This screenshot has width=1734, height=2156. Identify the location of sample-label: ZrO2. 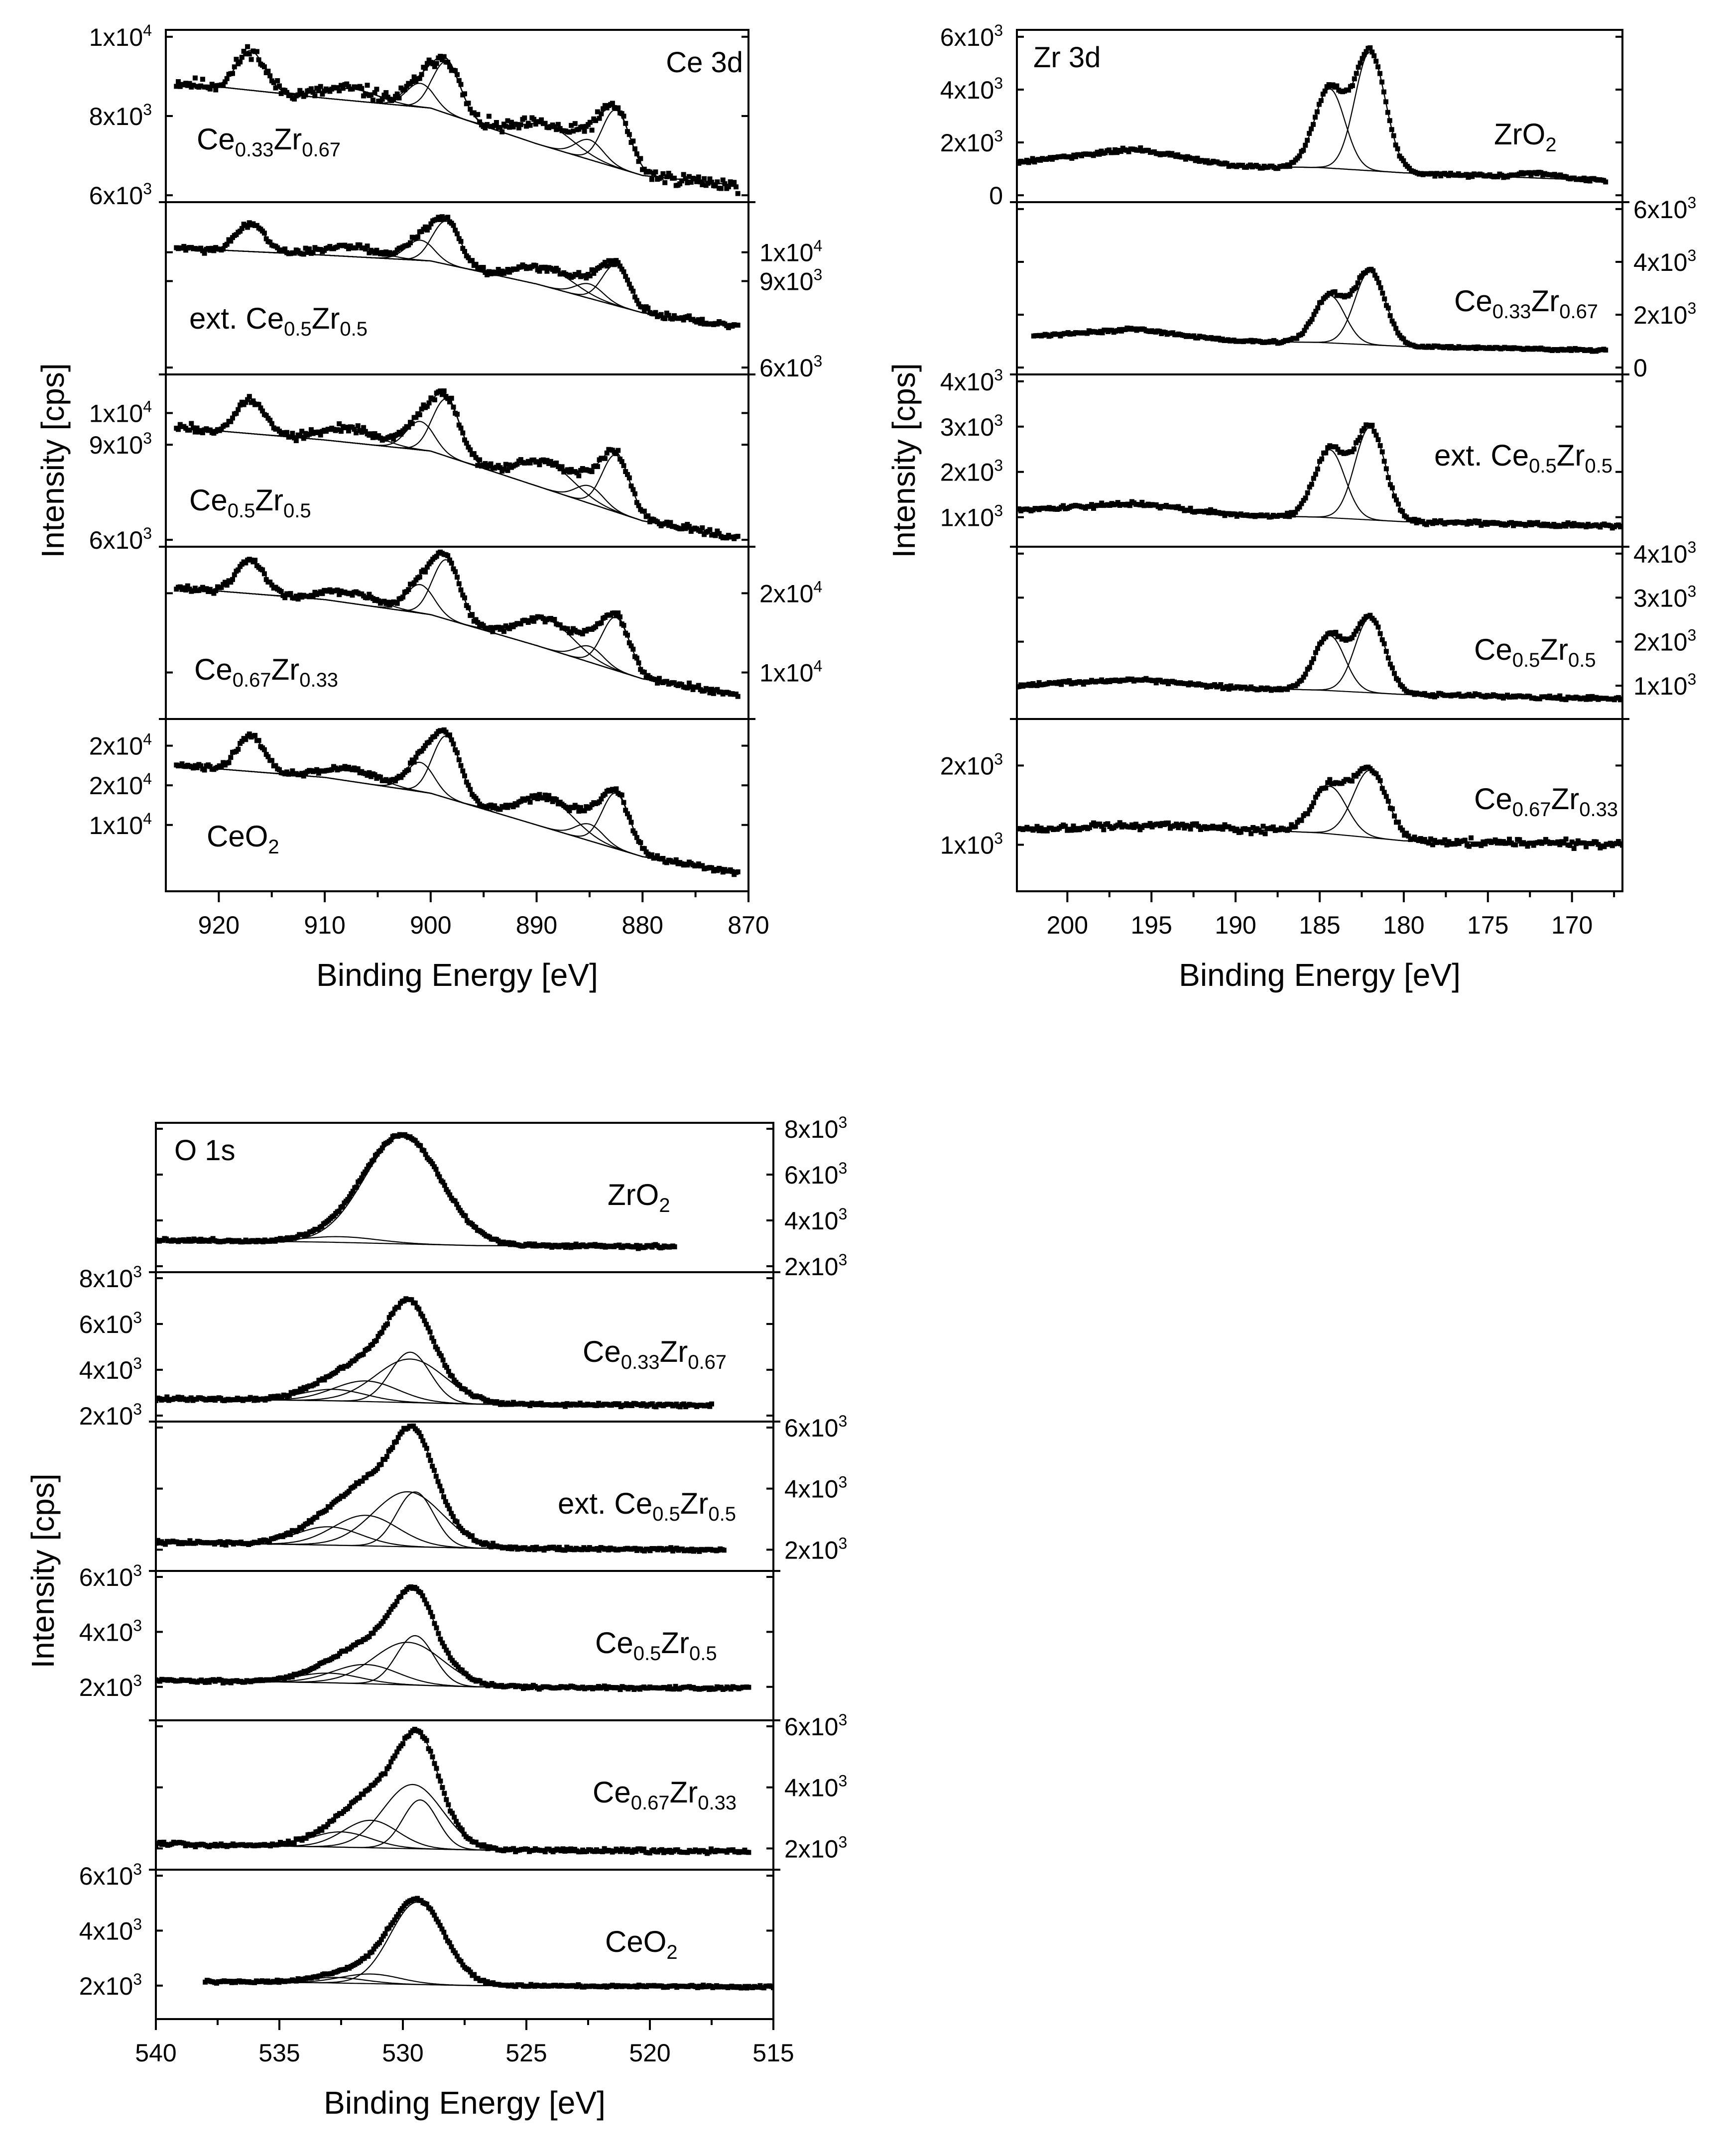
(1525, 137).